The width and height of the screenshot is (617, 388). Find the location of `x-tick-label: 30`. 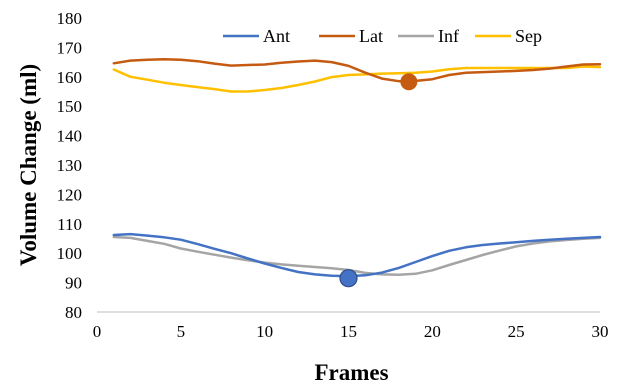

x-tick-label: 30 is located at coordinates (600, 331).